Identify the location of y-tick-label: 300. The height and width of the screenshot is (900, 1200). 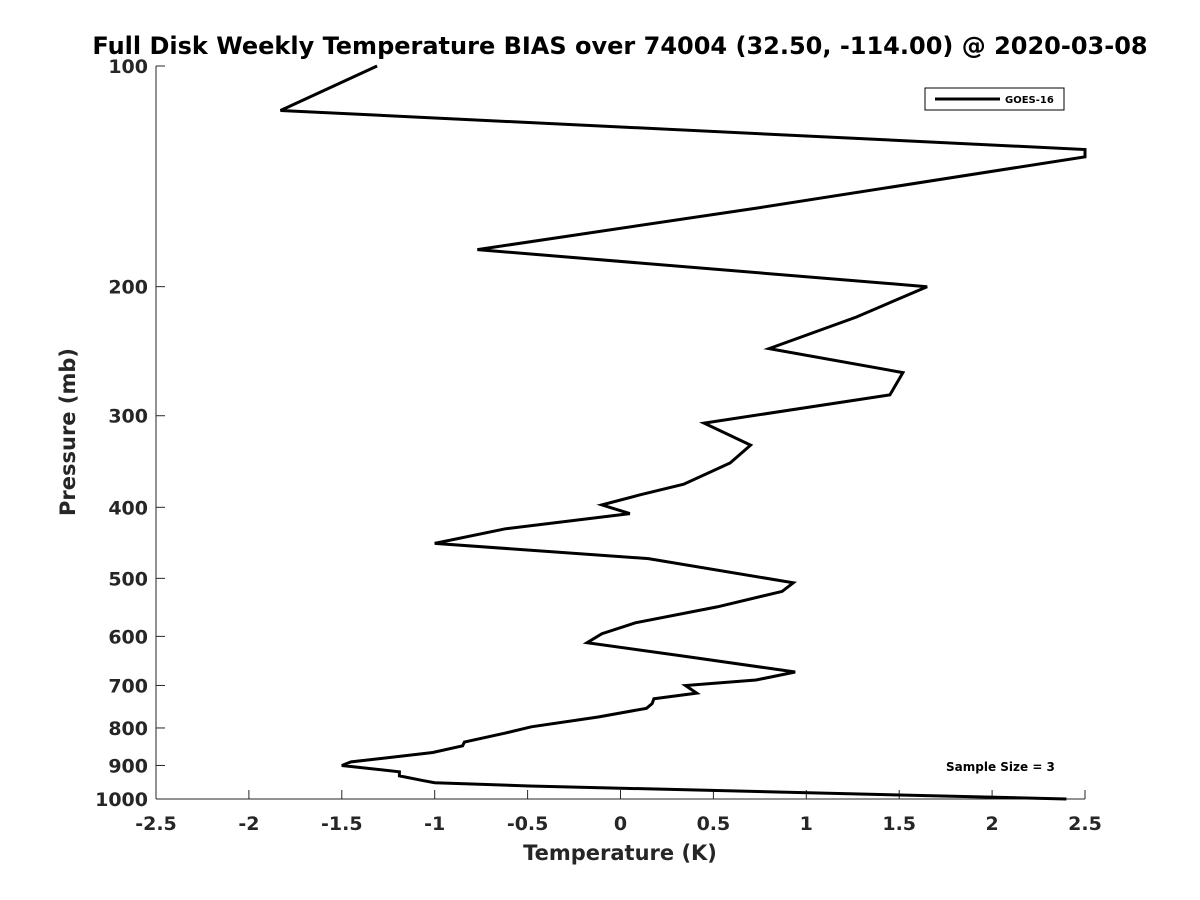
(128, 417).